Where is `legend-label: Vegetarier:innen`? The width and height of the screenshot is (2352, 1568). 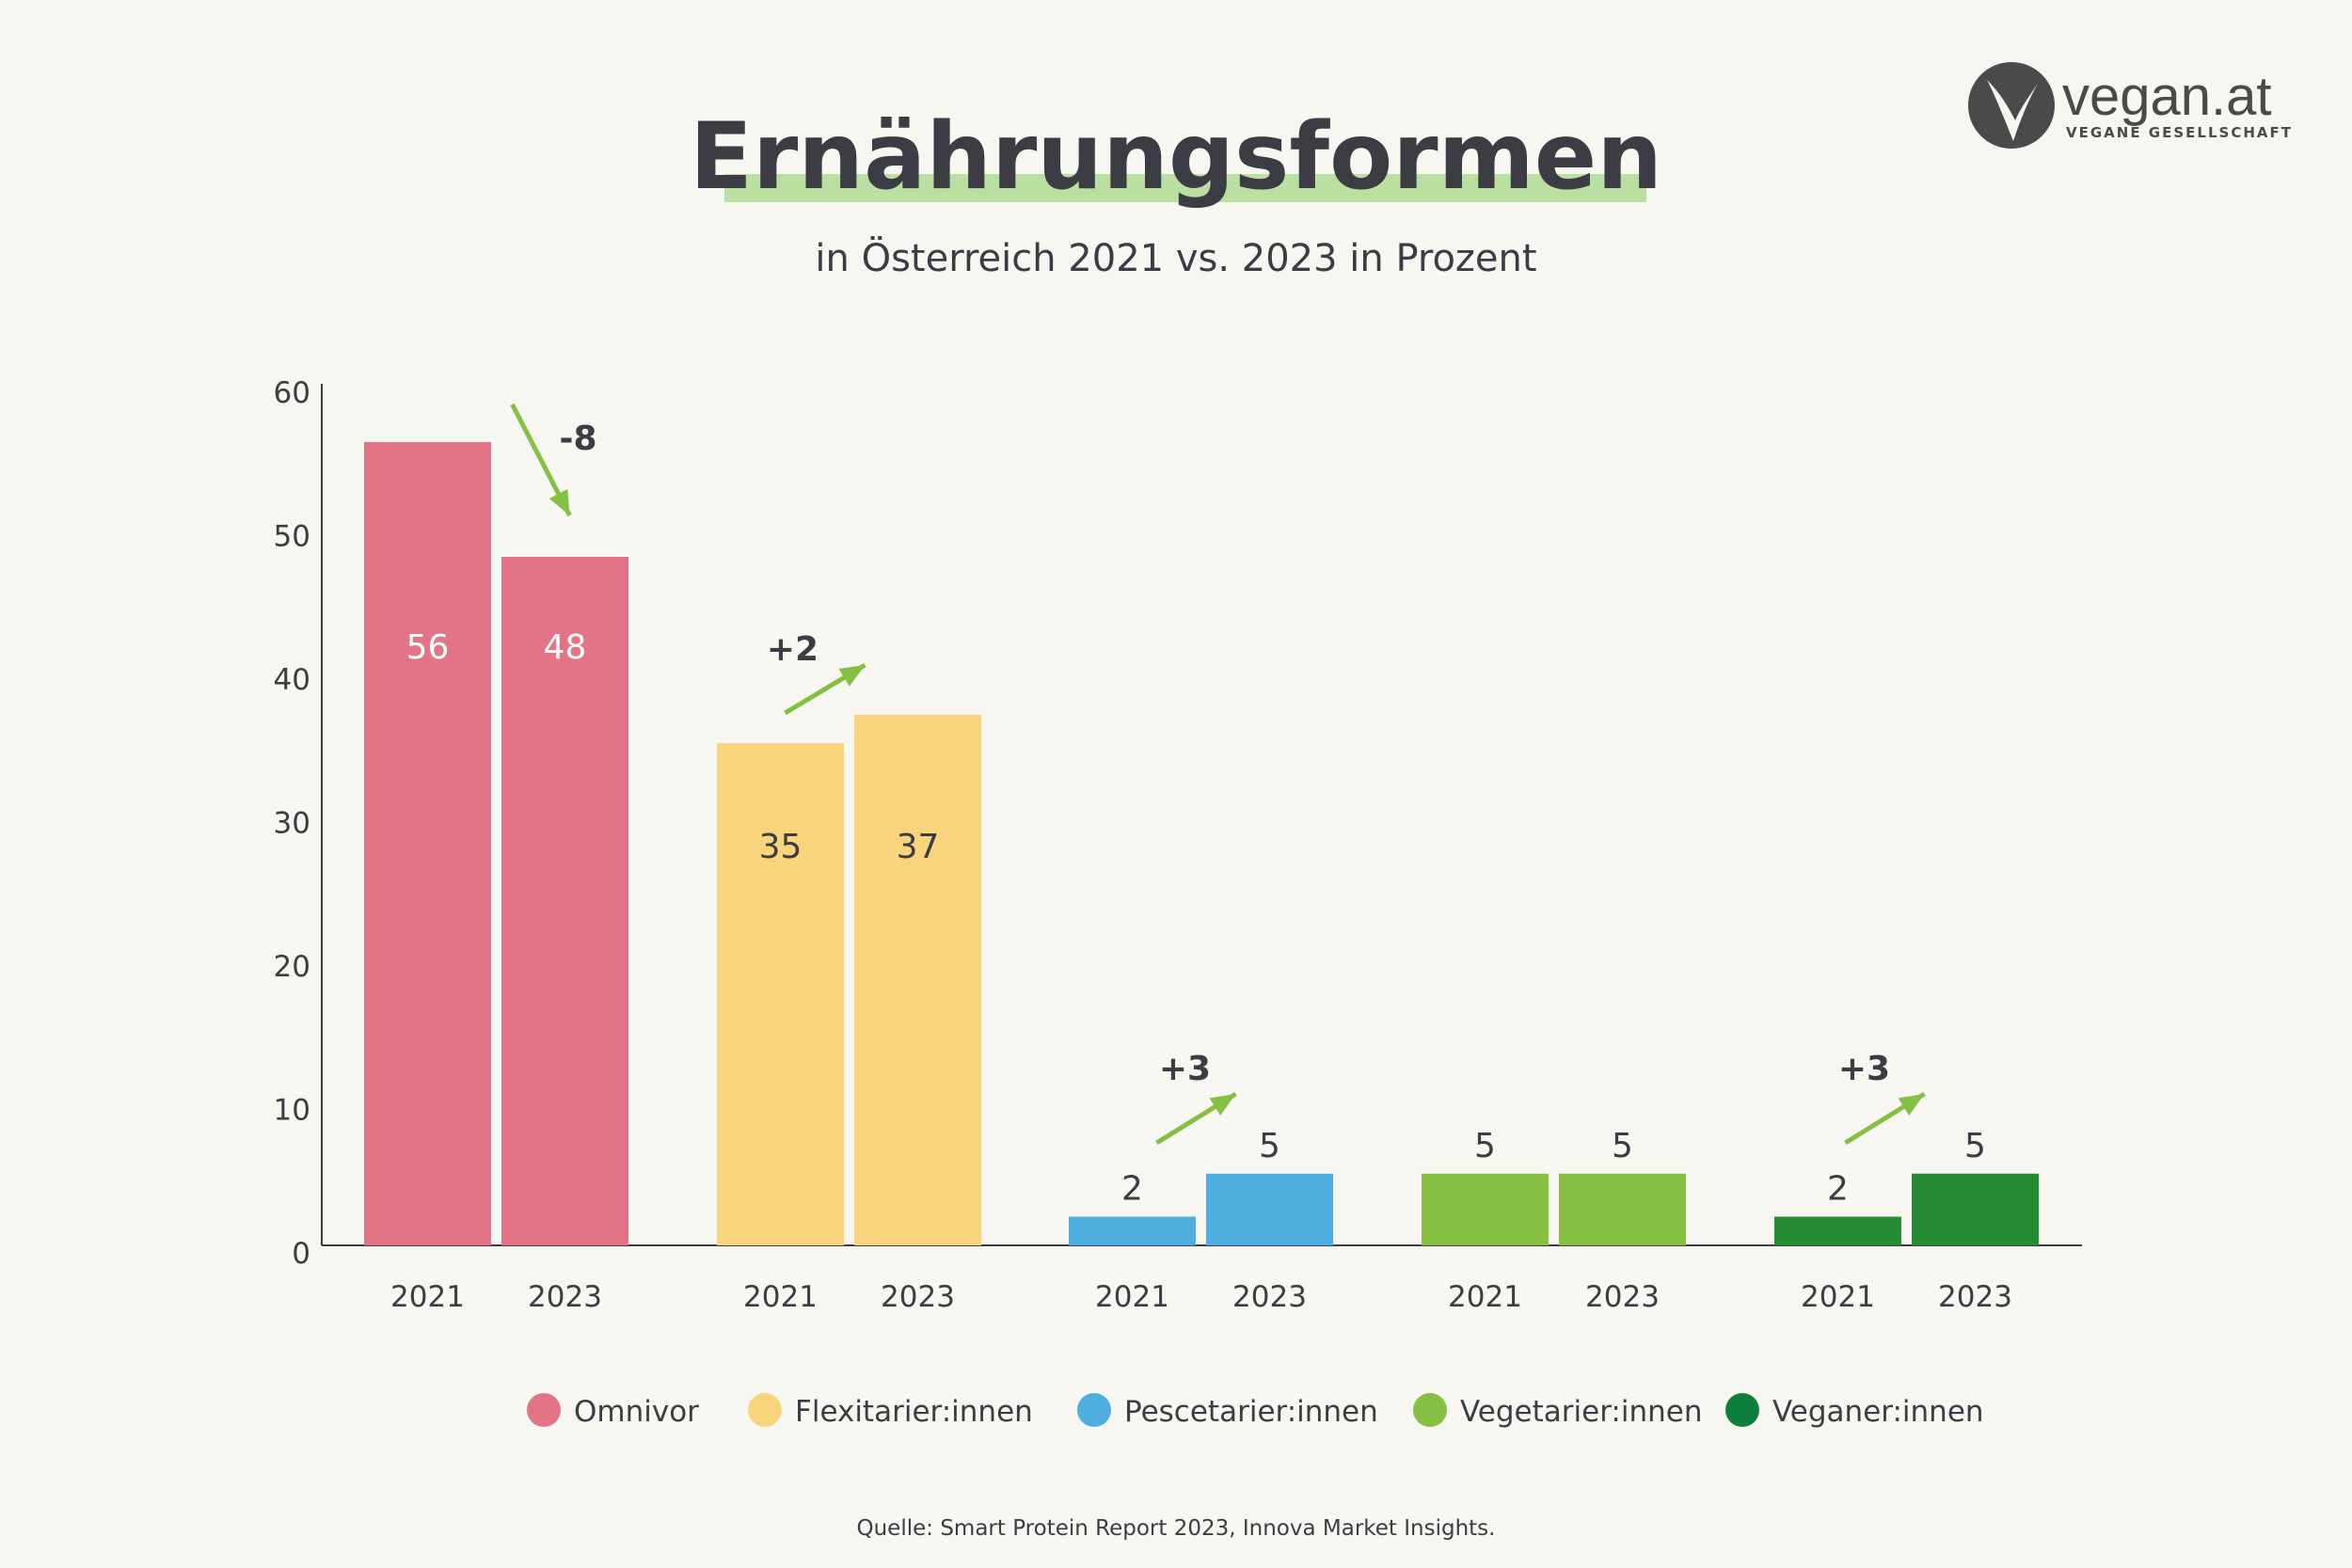
legend-label: Vegetarier:innen is located at coordinates (1581, 1412).